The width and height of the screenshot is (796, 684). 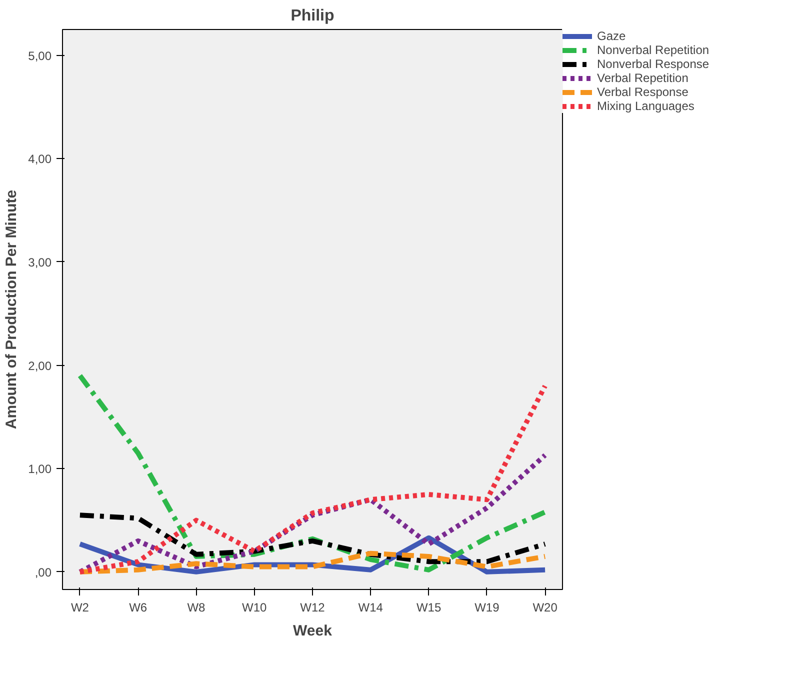 I want to click on x-tick-label: W15, so click(x=429, y=607).